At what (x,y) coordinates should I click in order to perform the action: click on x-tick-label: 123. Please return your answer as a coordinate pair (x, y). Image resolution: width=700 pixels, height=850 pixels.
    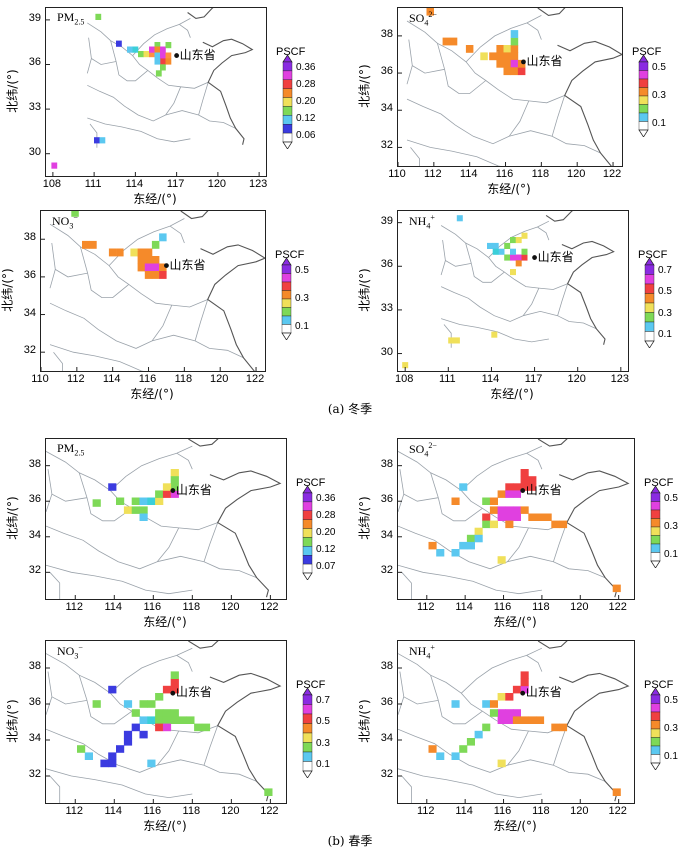
    Looking at the image, I should click on (258, 184).